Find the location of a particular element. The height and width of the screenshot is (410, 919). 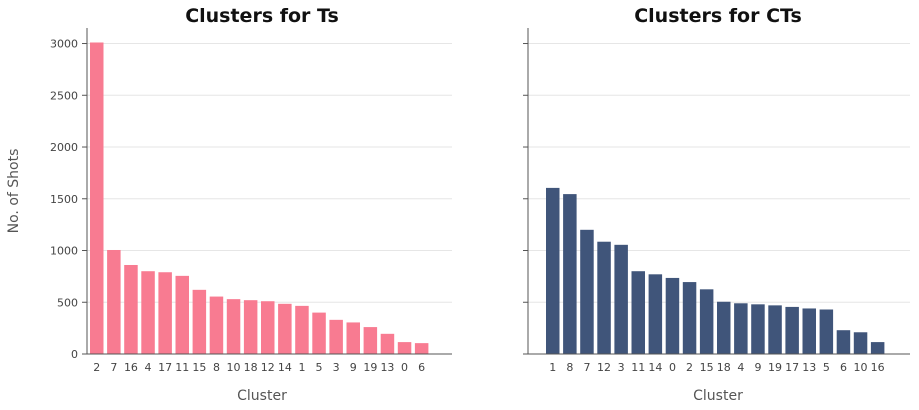

y-tick-label: 3000 is located at coordinates (64, 44).